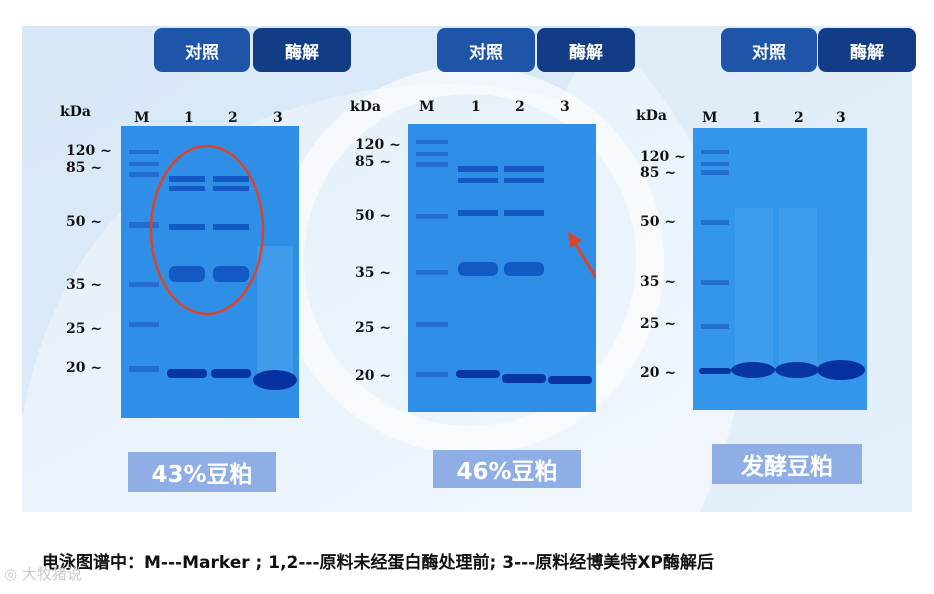  I want to click on panel2-enzyme-button: 酶解, so click(586, 50).